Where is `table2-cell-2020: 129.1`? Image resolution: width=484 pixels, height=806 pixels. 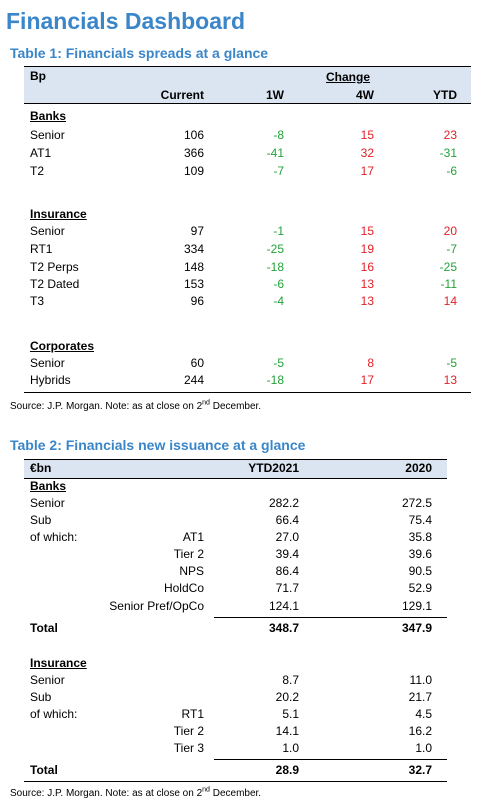
table2-cell-2020: 129.1 is located at coordinates (416, 606).